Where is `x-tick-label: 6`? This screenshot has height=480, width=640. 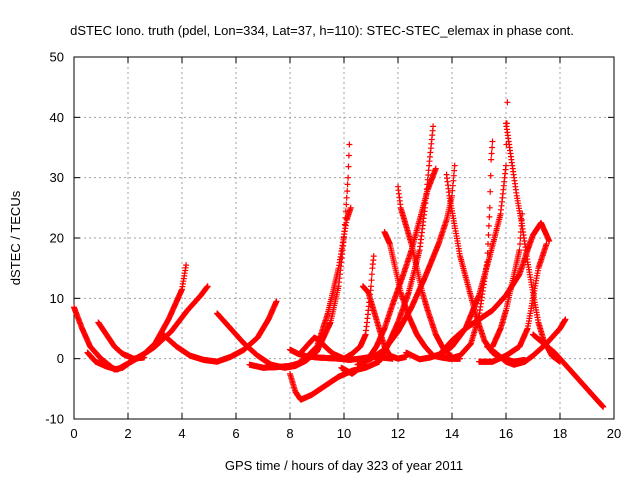 x-tick-label: 6 is located at coordinates (235, 433).